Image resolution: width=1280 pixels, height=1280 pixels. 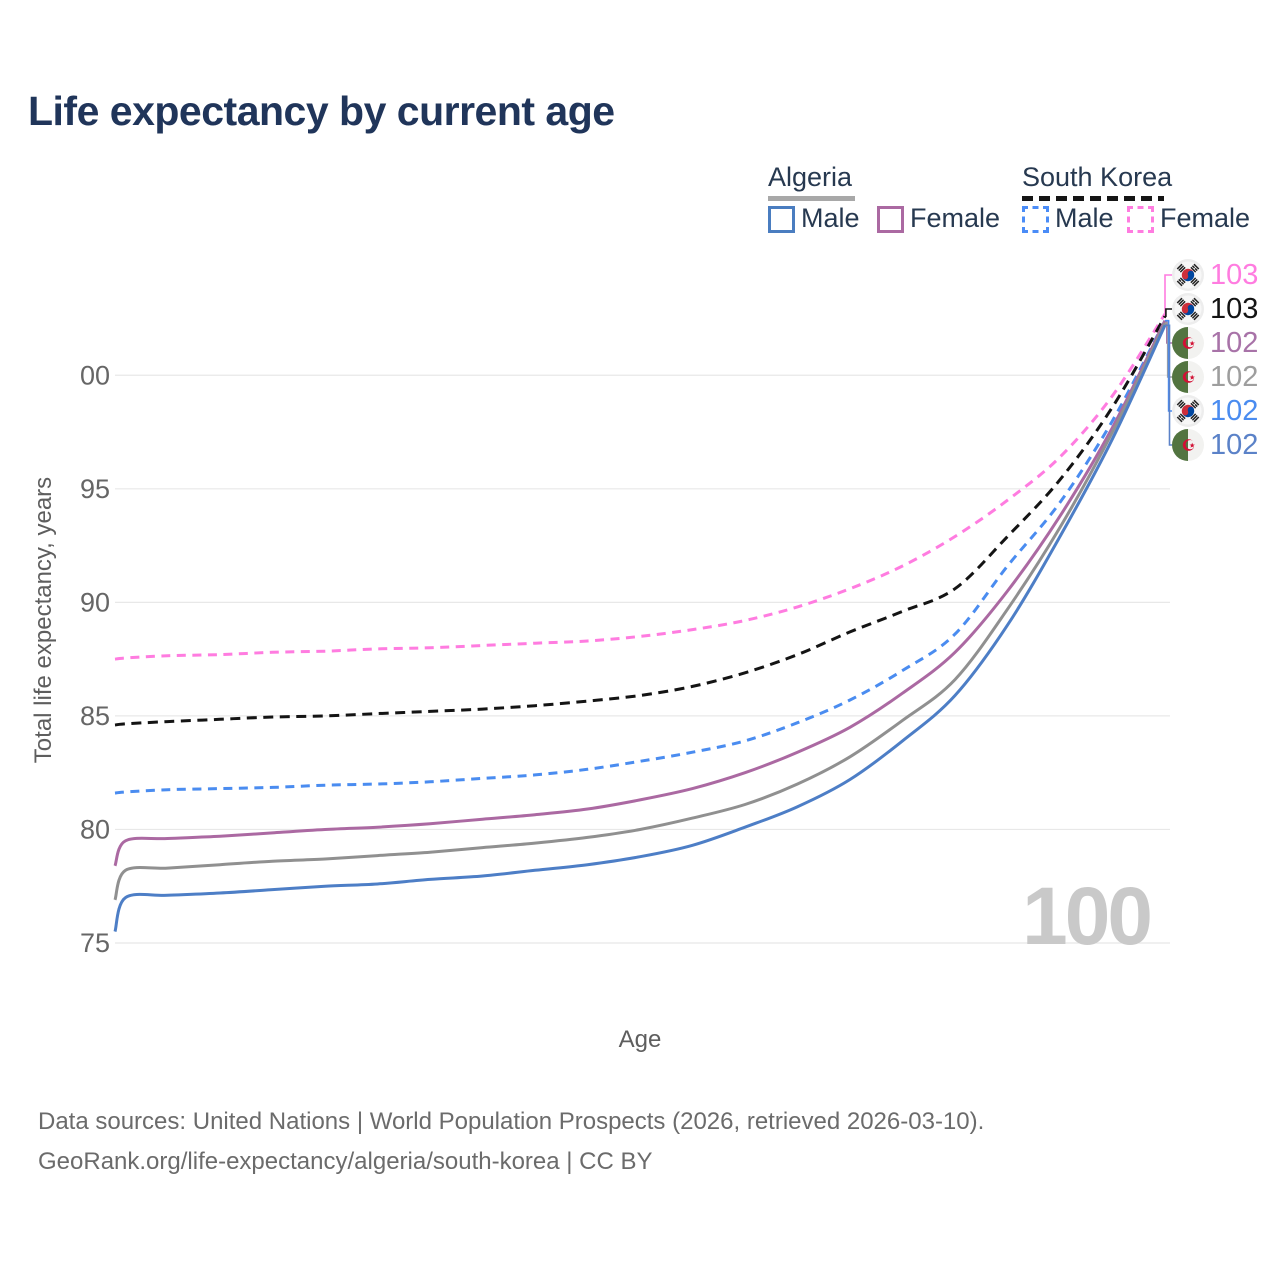 What do you see at coordinates (321, 111) in the screenshot?
I see `page-title: Life expectancy by current age` at bounding box center [321, 111].